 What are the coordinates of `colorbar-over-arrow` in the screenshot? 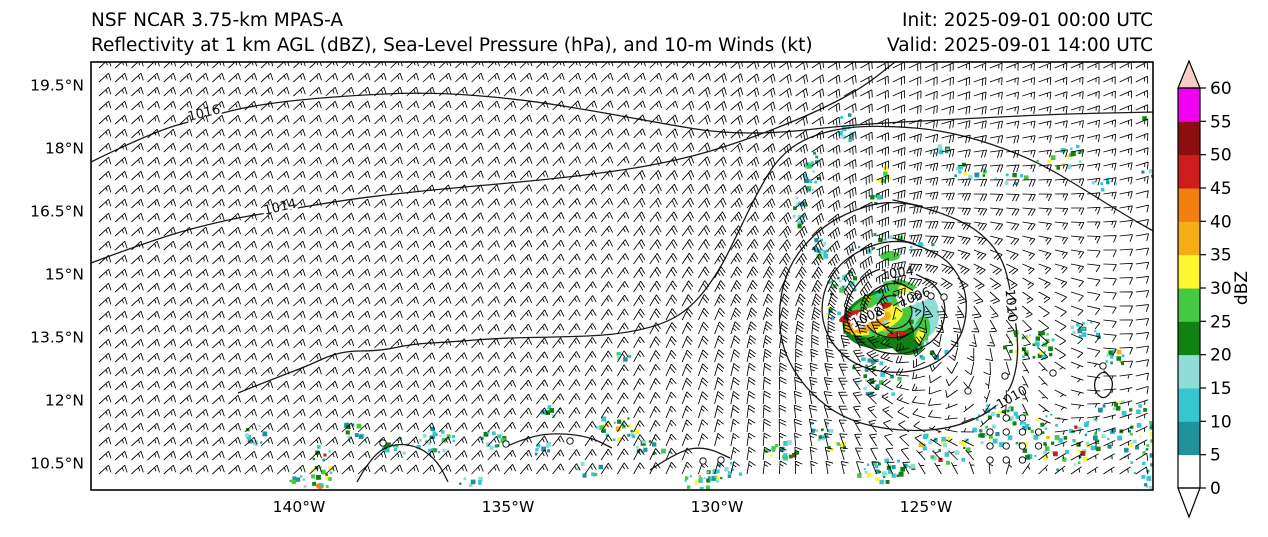 It's located at (1189, 74).